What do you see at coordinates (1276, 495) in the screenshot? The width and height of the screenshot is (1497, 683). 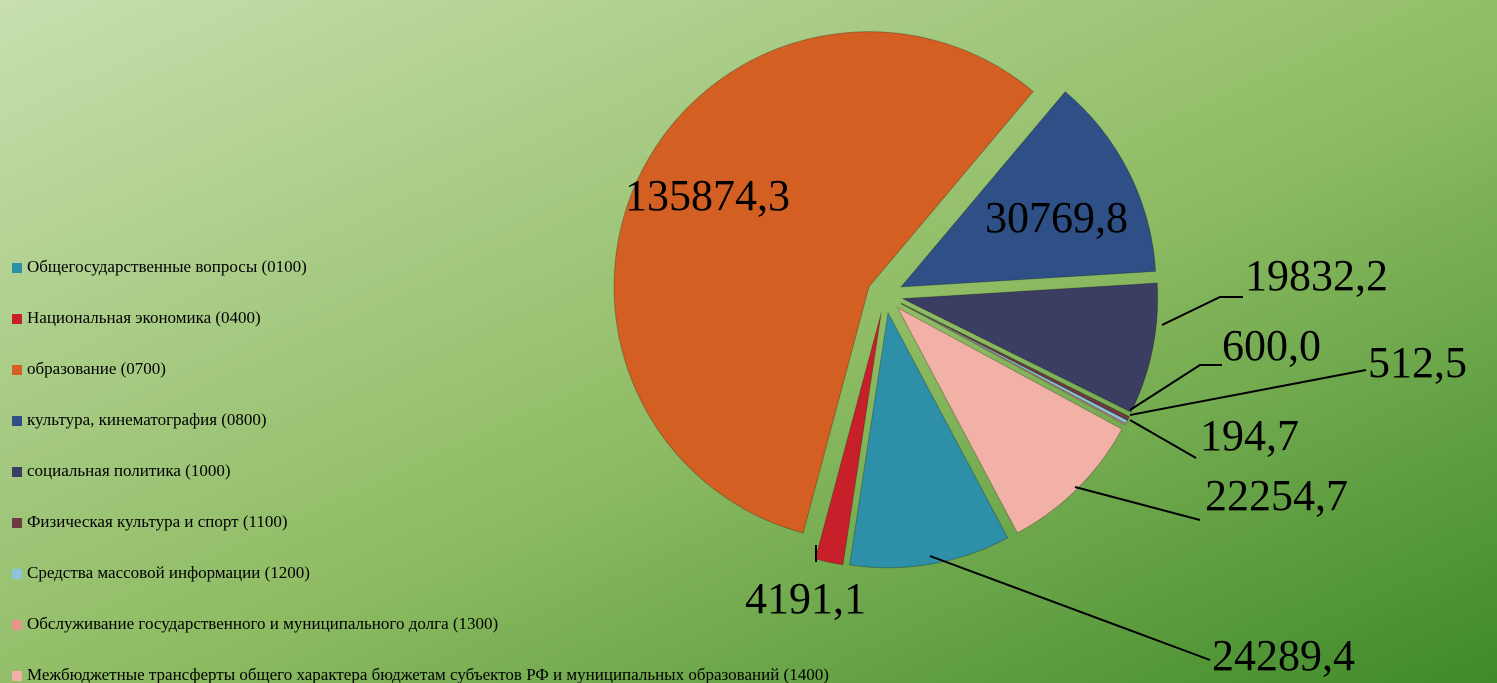 I see `data-label: 22254,7` at bounding box center [1276, 495].